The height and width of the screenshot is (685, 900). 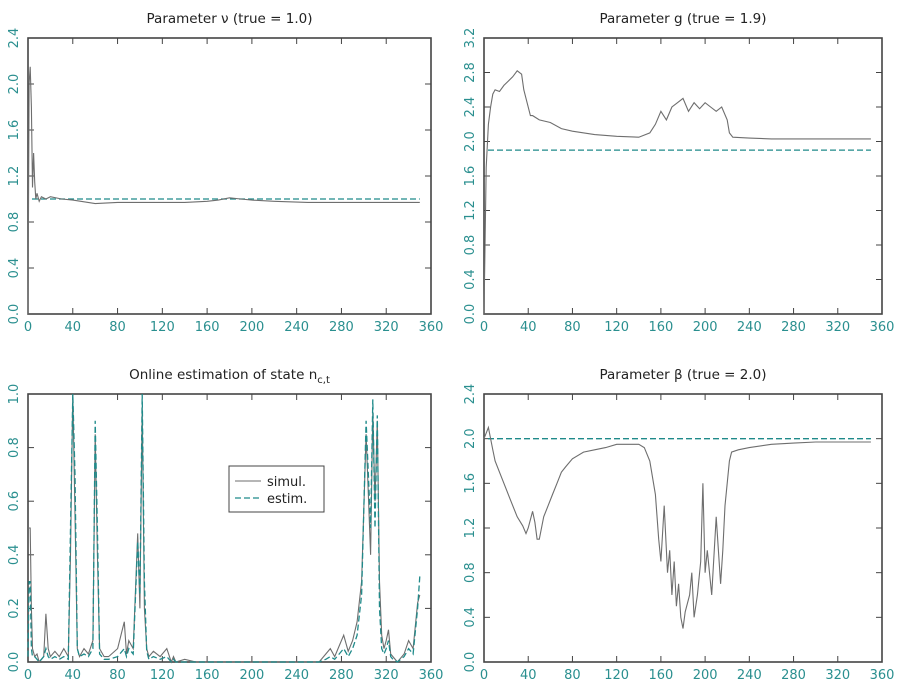 What do you see at coordinates (14, 394) in the screenshot?
I see `y-tick-label: 1.0` at bounding box center [14, 394].